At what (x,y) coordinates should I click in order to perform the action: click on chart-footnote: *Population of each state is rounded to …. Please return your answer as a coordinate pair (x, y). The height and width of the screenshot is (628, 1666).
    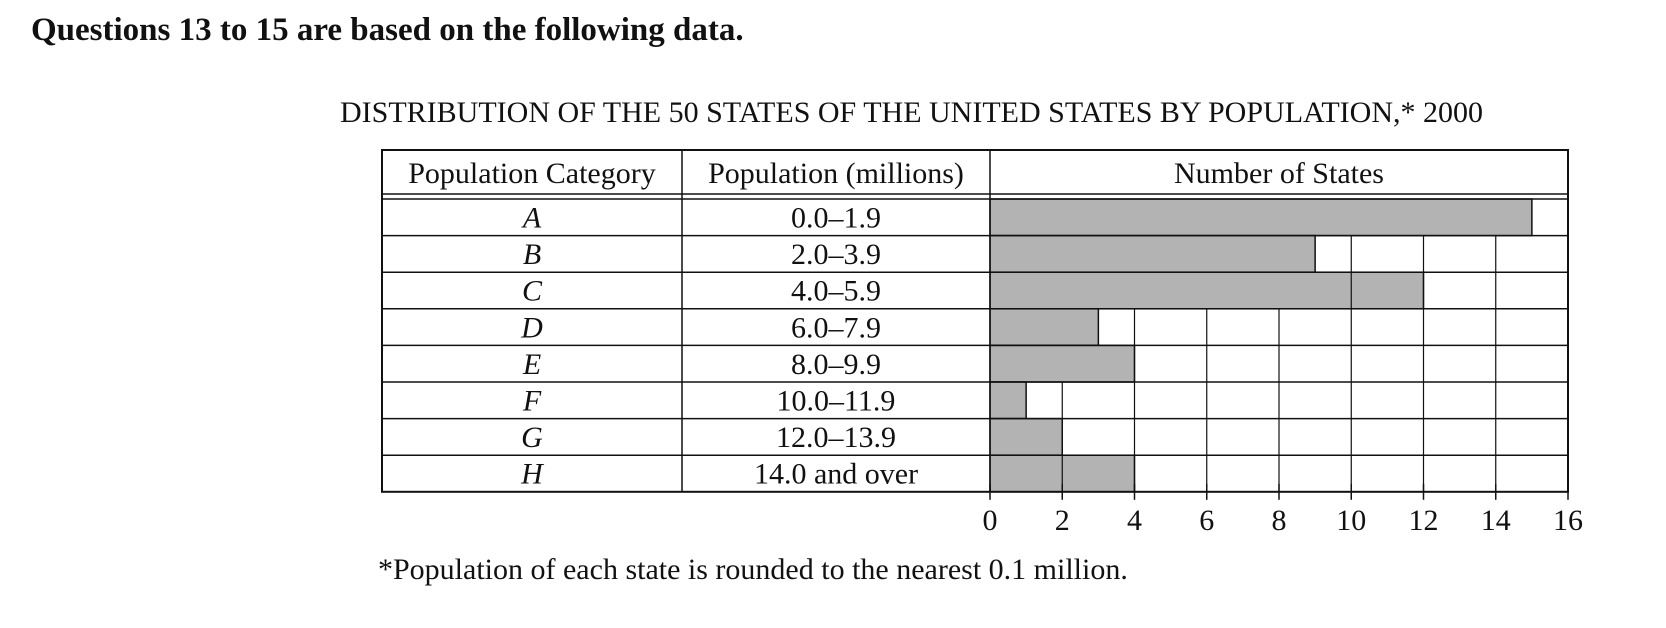
    Looking at the image, I should click on (753, 569).